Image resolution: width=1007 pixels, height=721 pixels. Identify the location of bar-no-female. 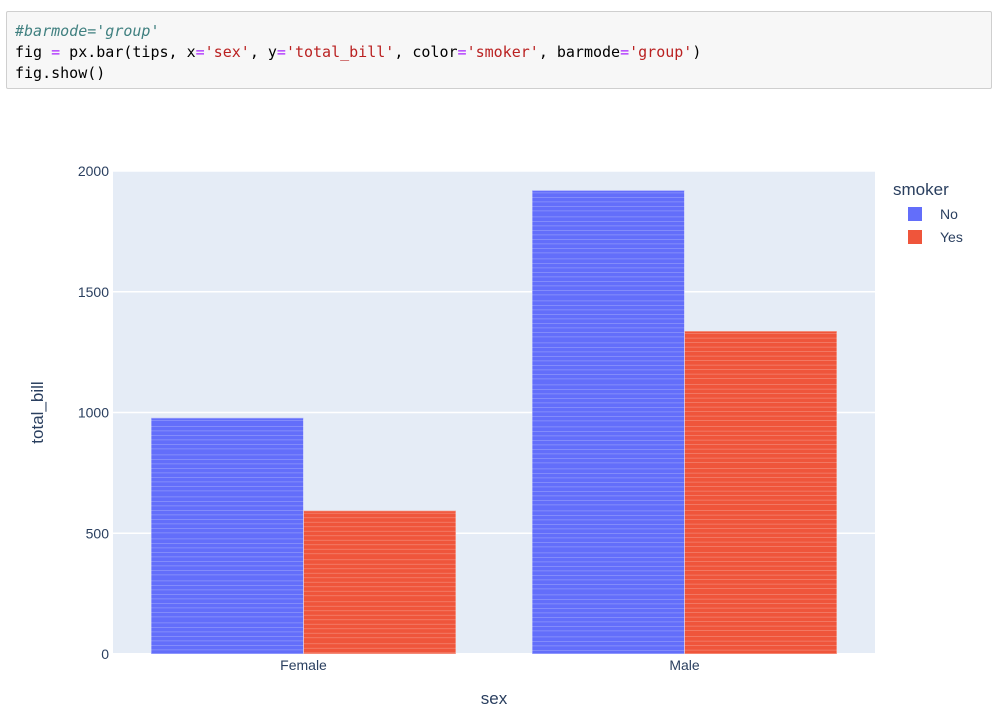
(227, 536).